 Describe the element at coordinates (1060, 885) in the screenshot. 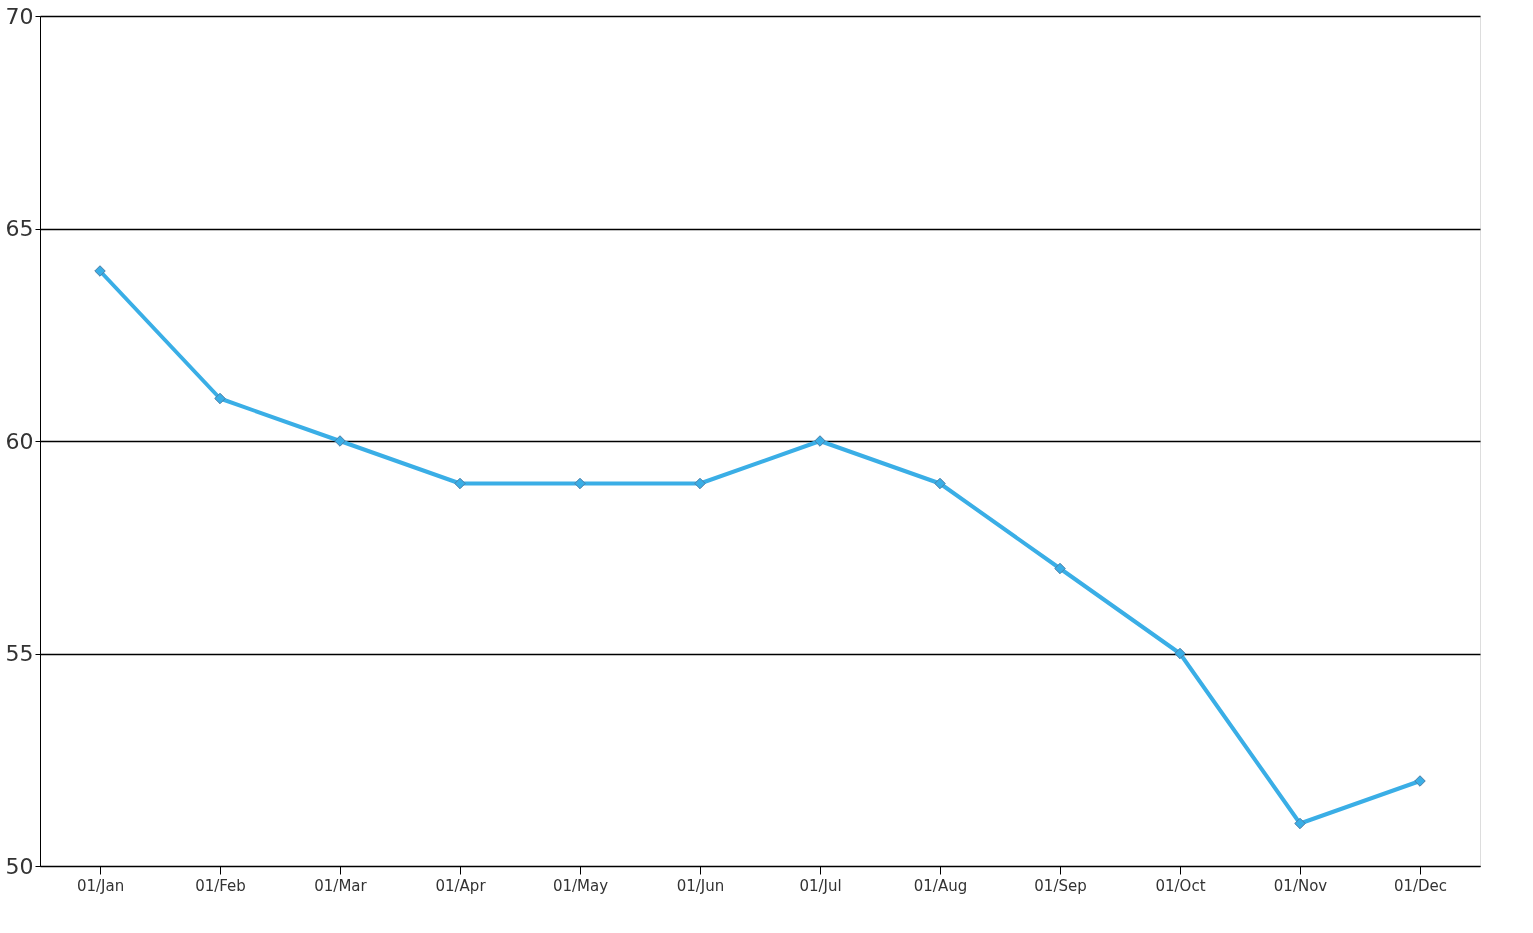

I see `x-tick-label: 01/Sep` at that location.